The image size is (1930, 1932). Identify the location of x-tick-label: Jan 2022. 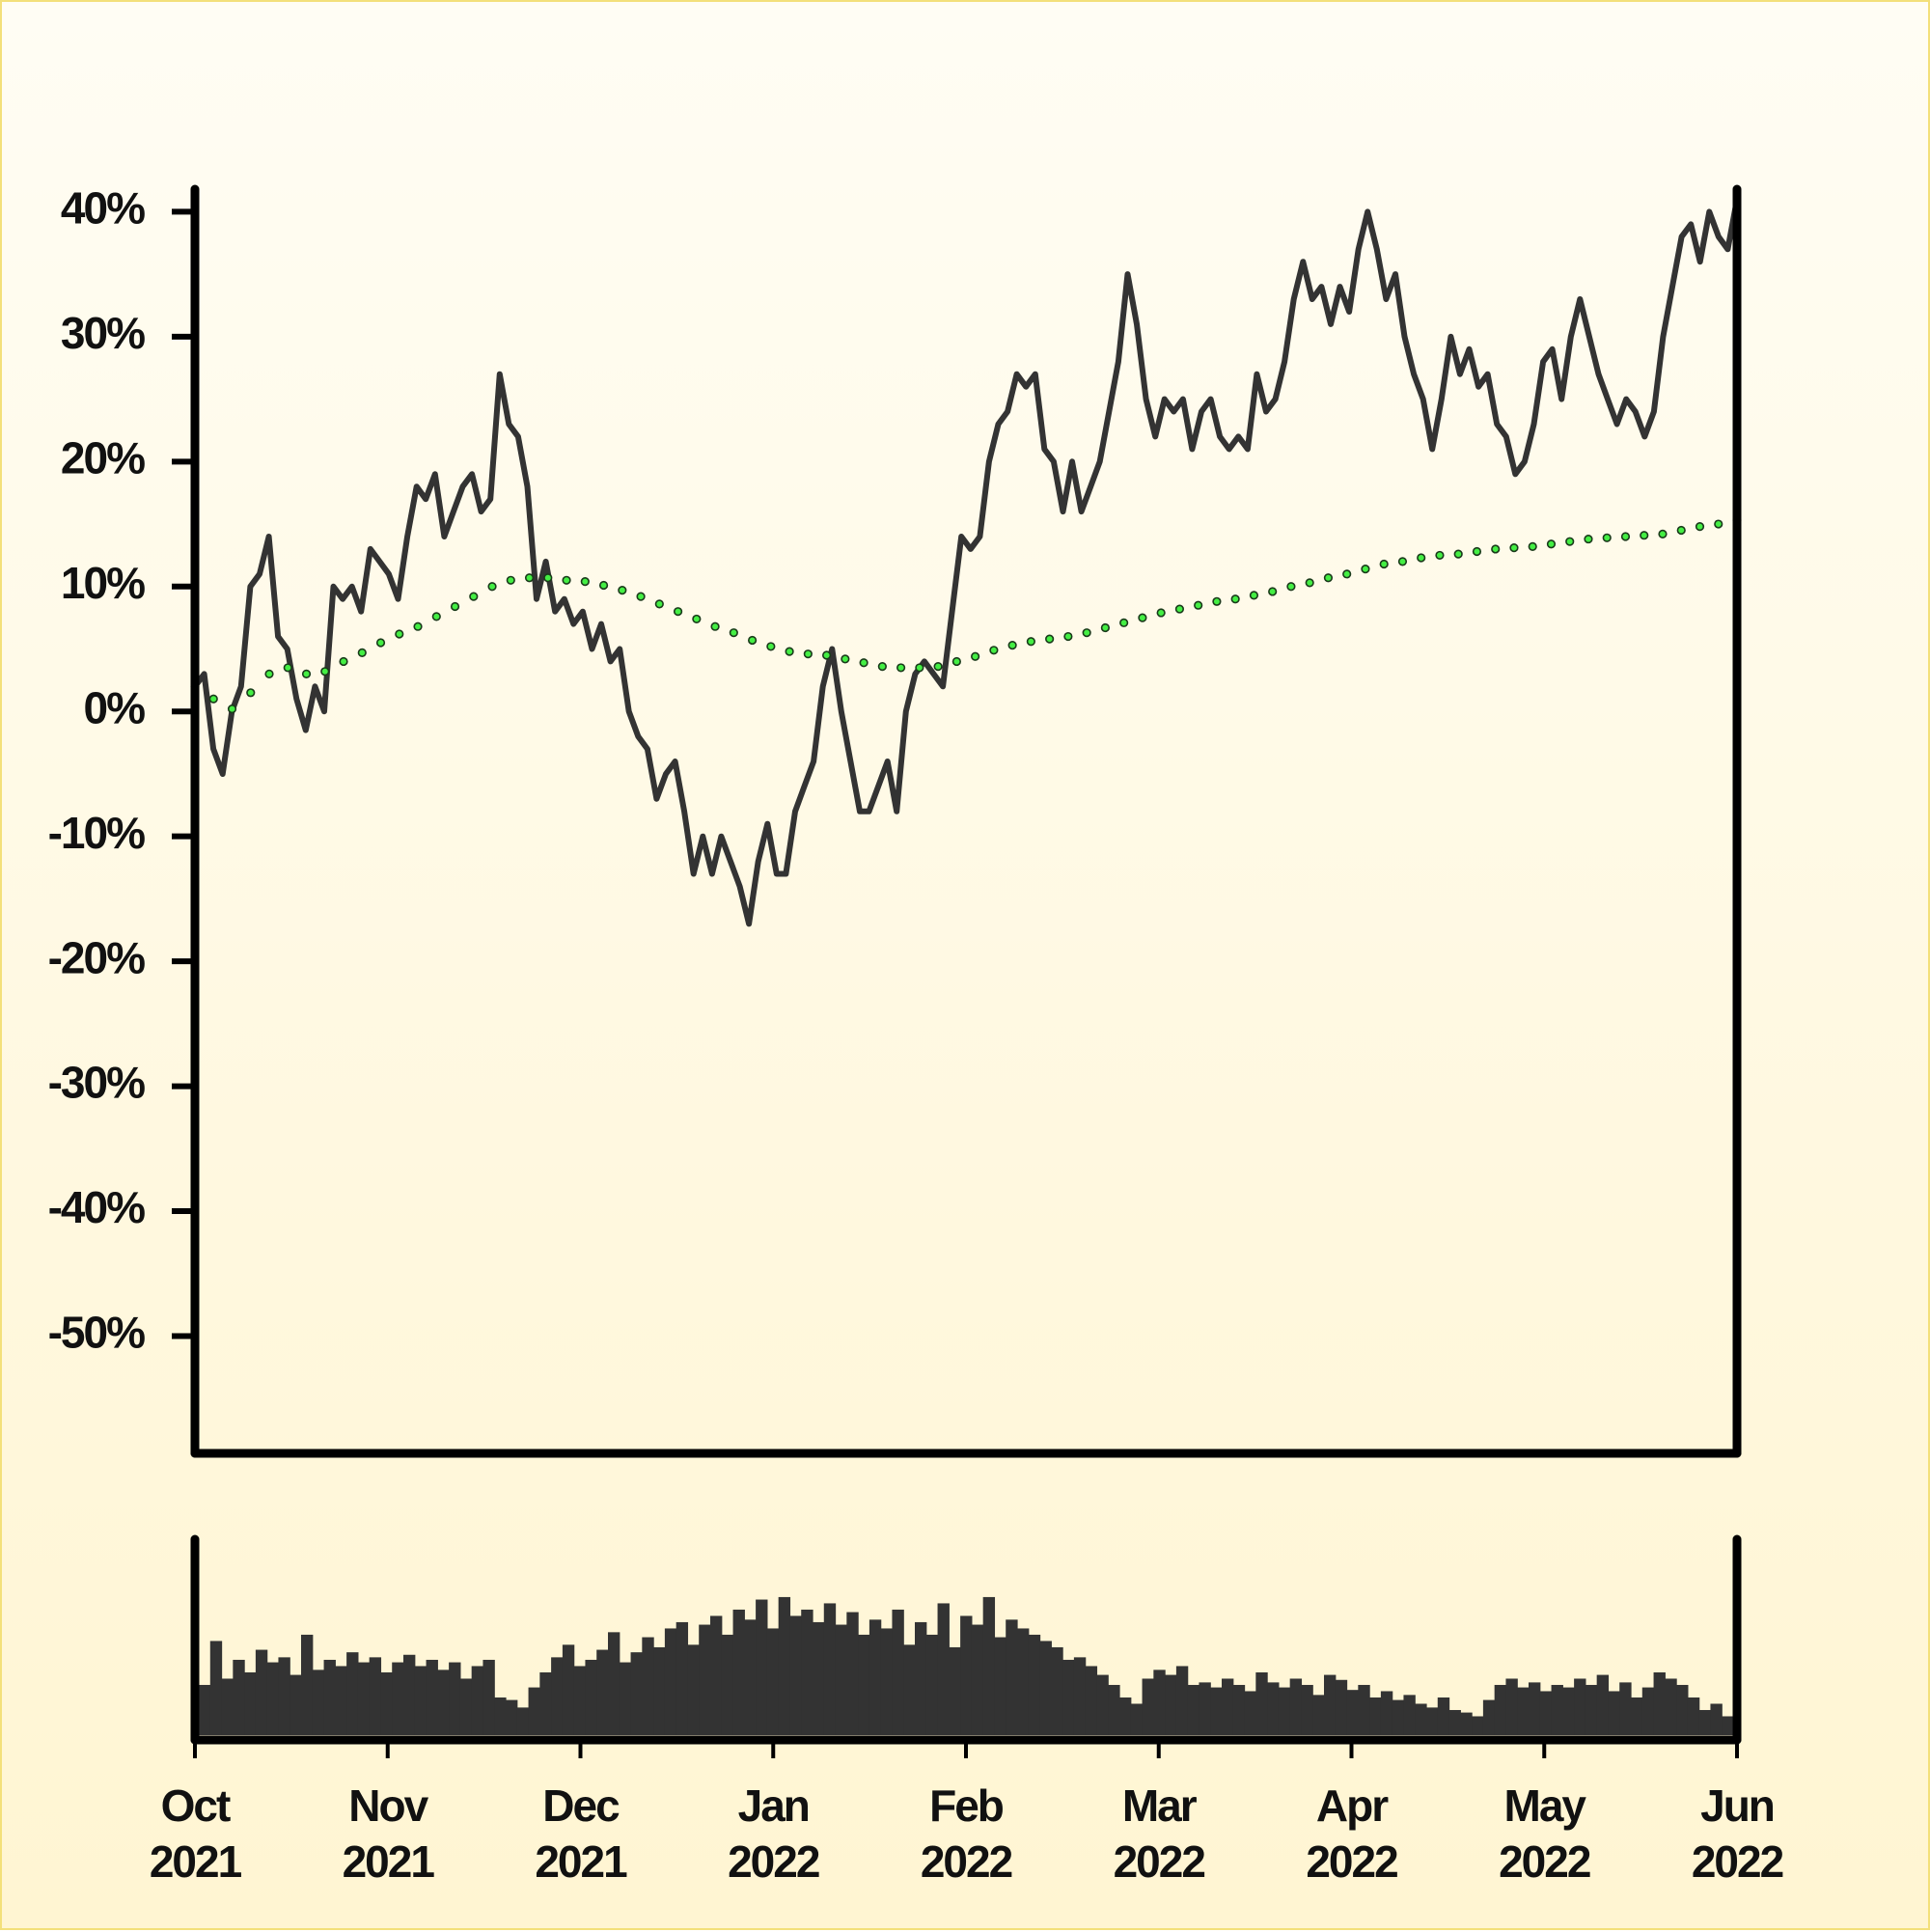
(774, 1833).